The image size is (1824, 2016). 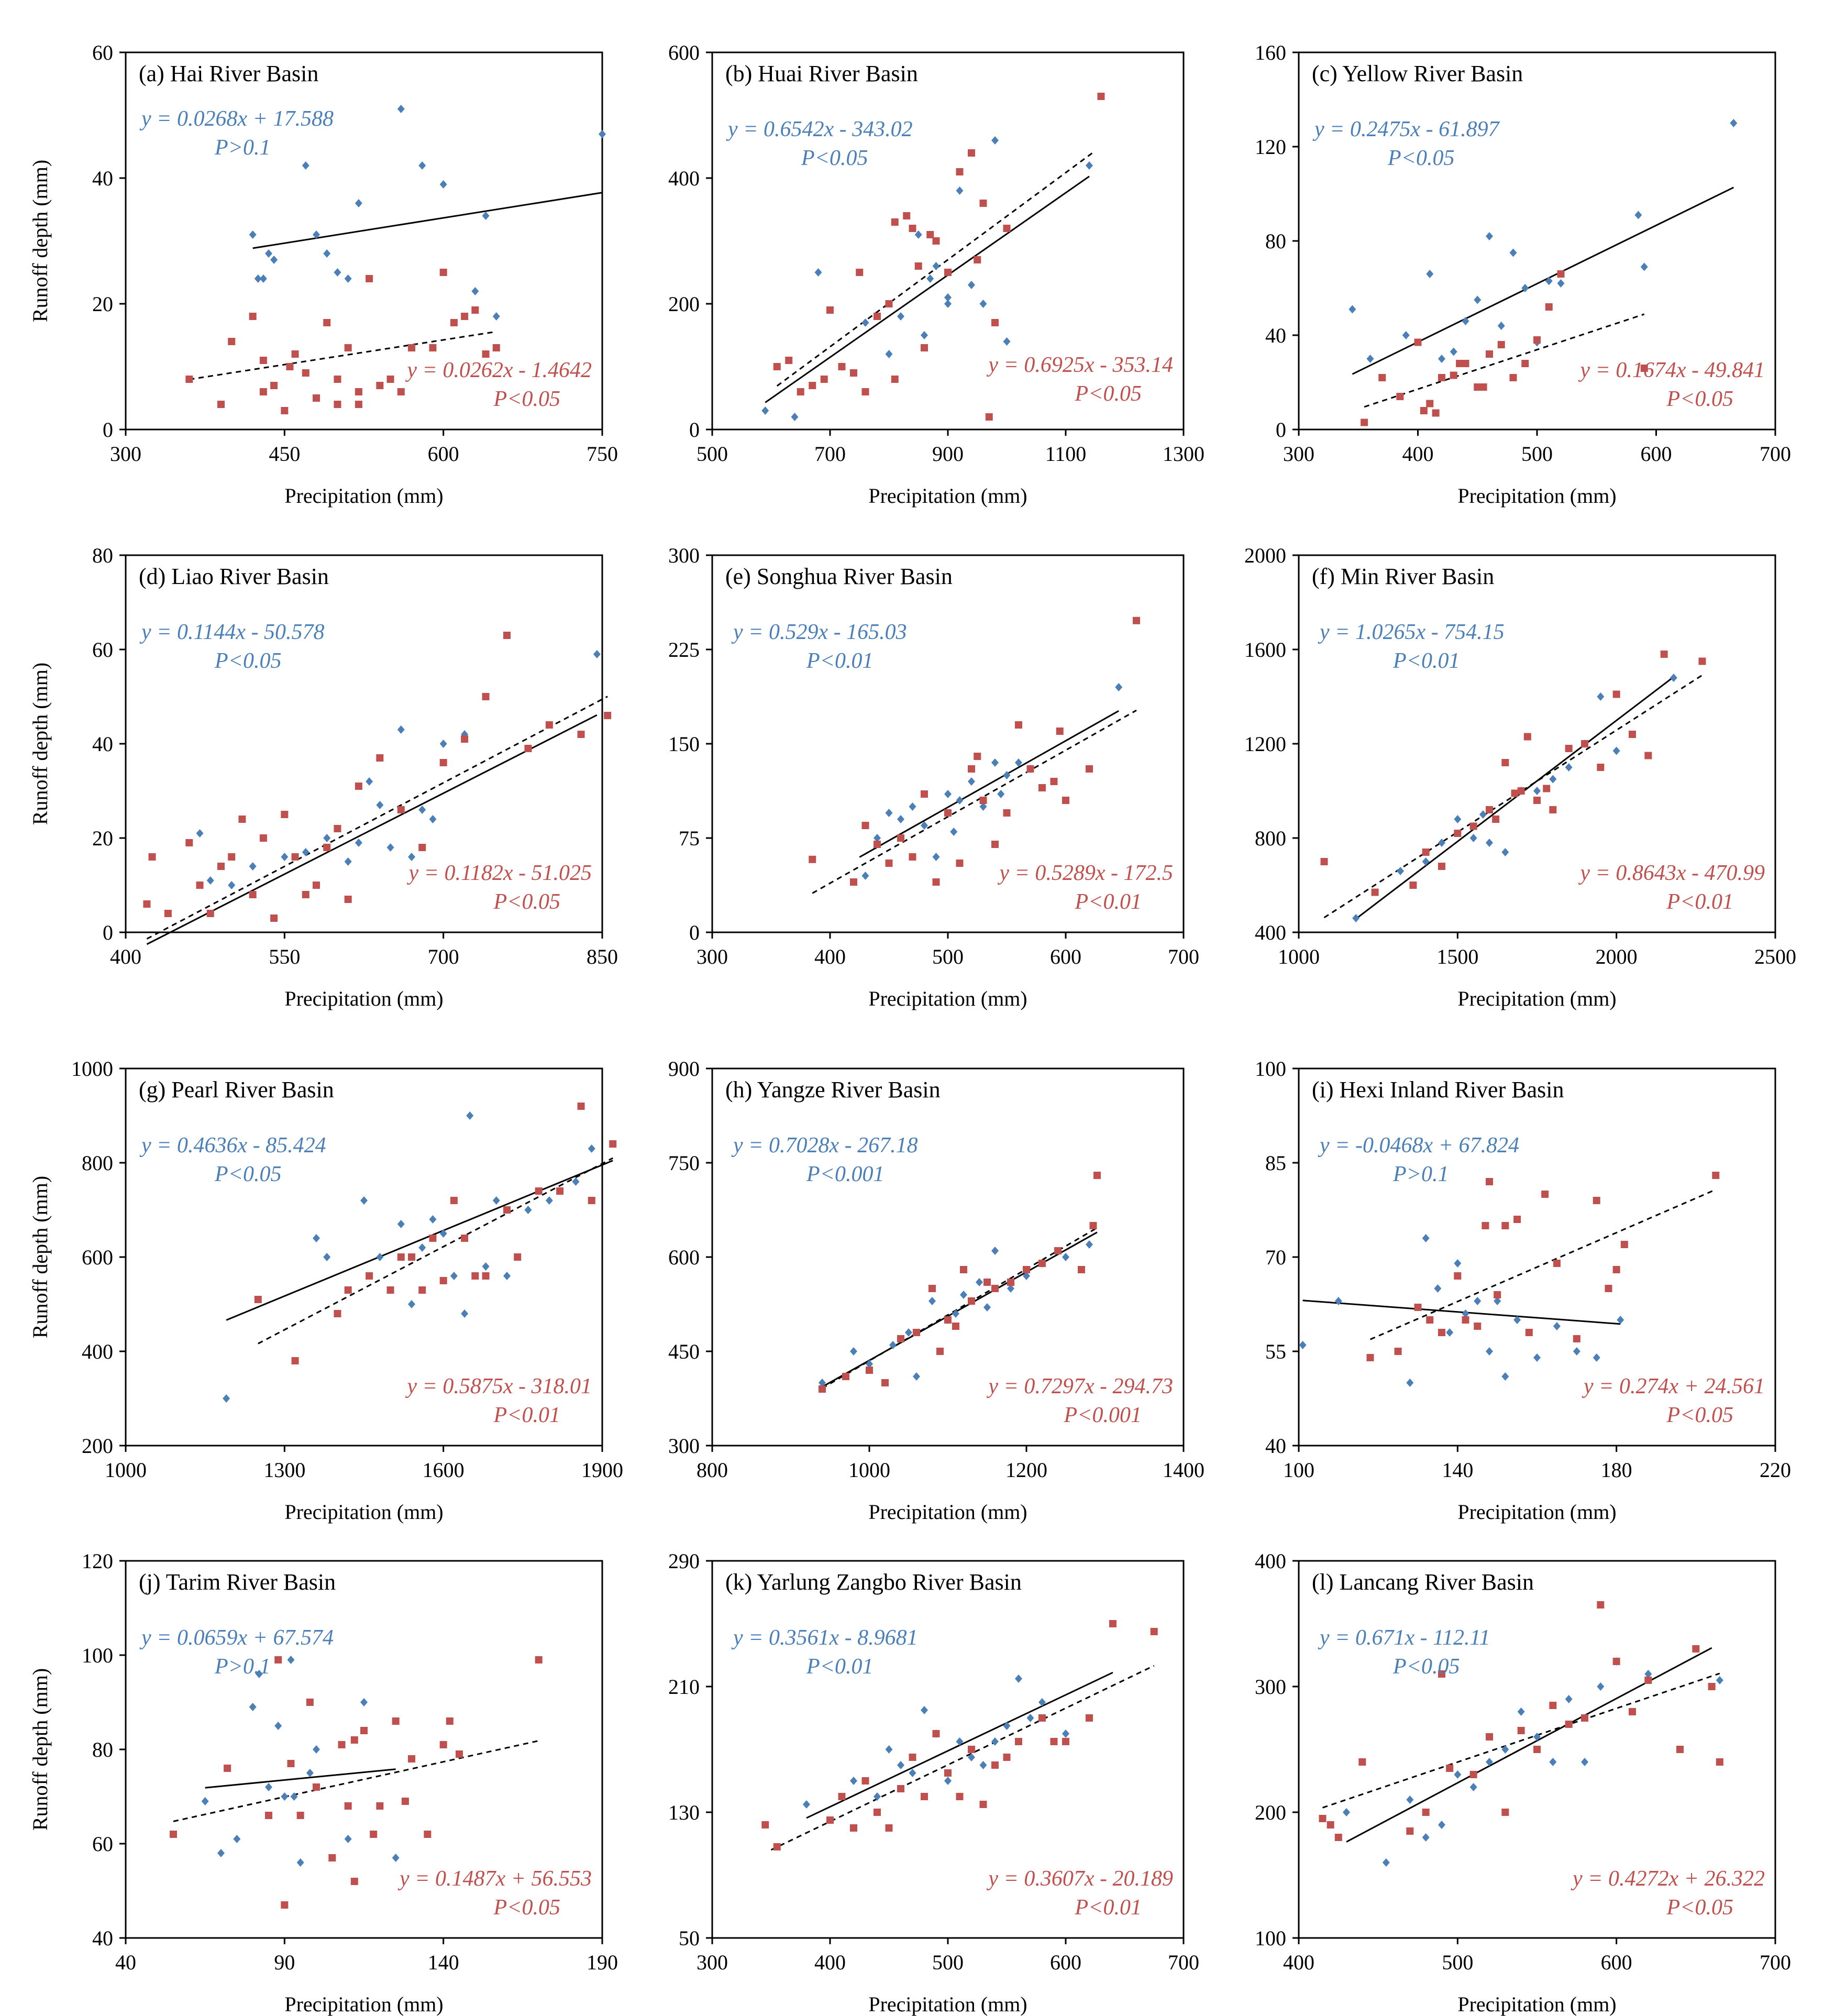 I want to click on equation-series2: y = 0.4272x + 26.322, so click(x=1668, y=1879).